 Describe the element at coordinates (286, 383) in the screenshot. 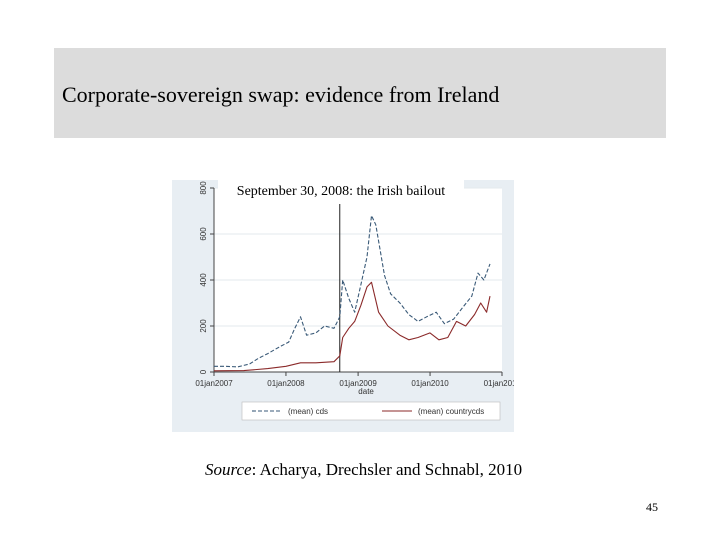

I see `x-tick-label: 01jan2008` at that location.